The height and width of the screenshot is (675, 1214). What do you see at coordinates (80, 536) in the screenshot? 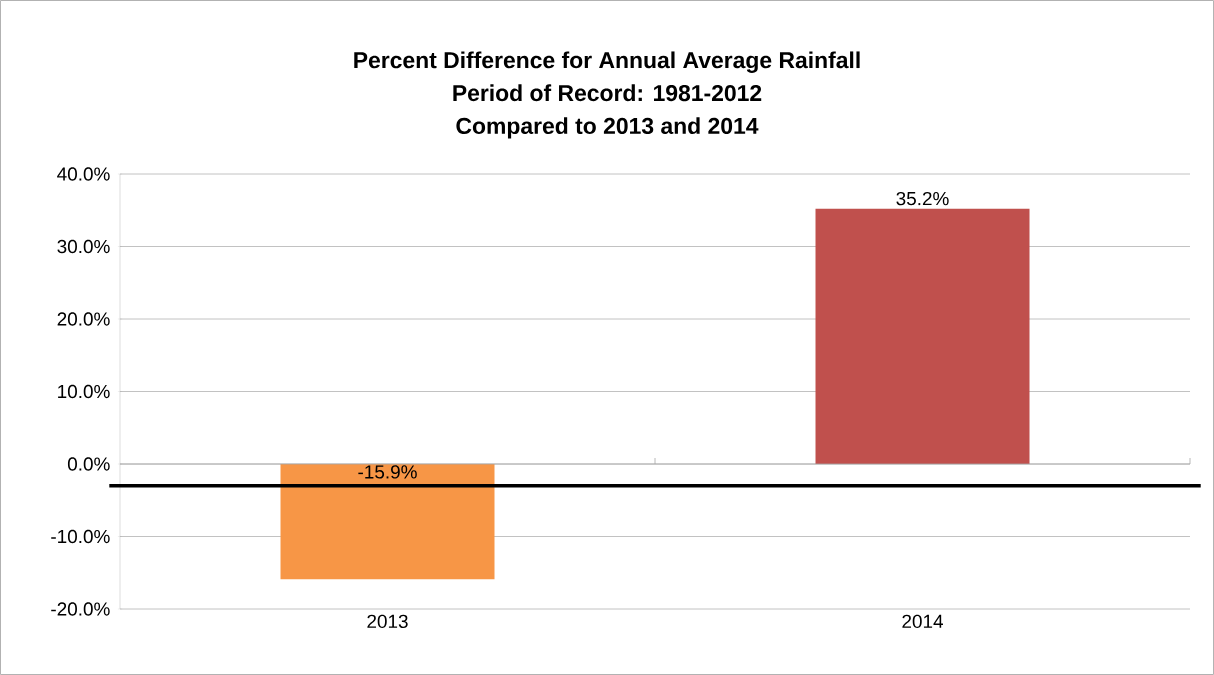
I see `y-tick-label: -10.0%` at bounding box center [80, 536].